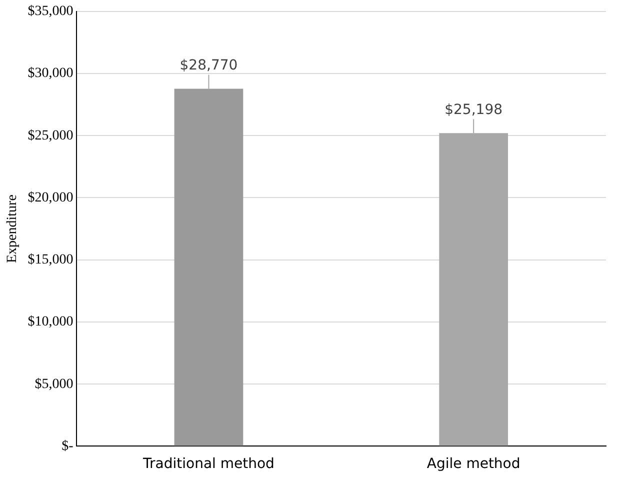  I want to click on data-label: $25,198, so click(473, 110).